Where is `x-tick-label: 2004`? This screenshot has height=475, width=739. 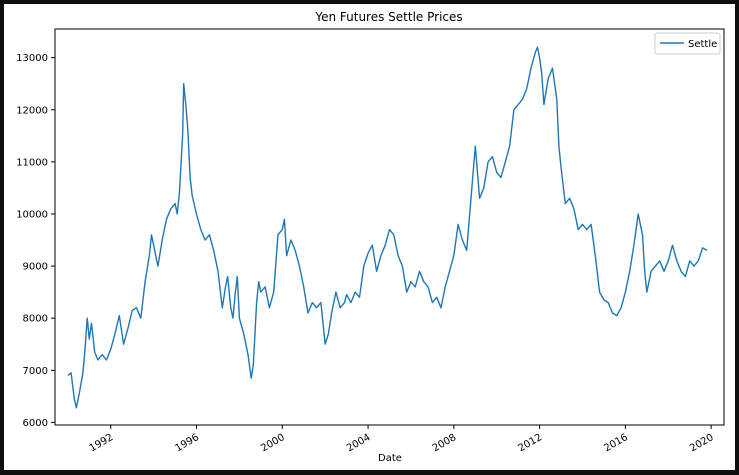 x-tick-label: 2004 is located at coordinates (359, 443).